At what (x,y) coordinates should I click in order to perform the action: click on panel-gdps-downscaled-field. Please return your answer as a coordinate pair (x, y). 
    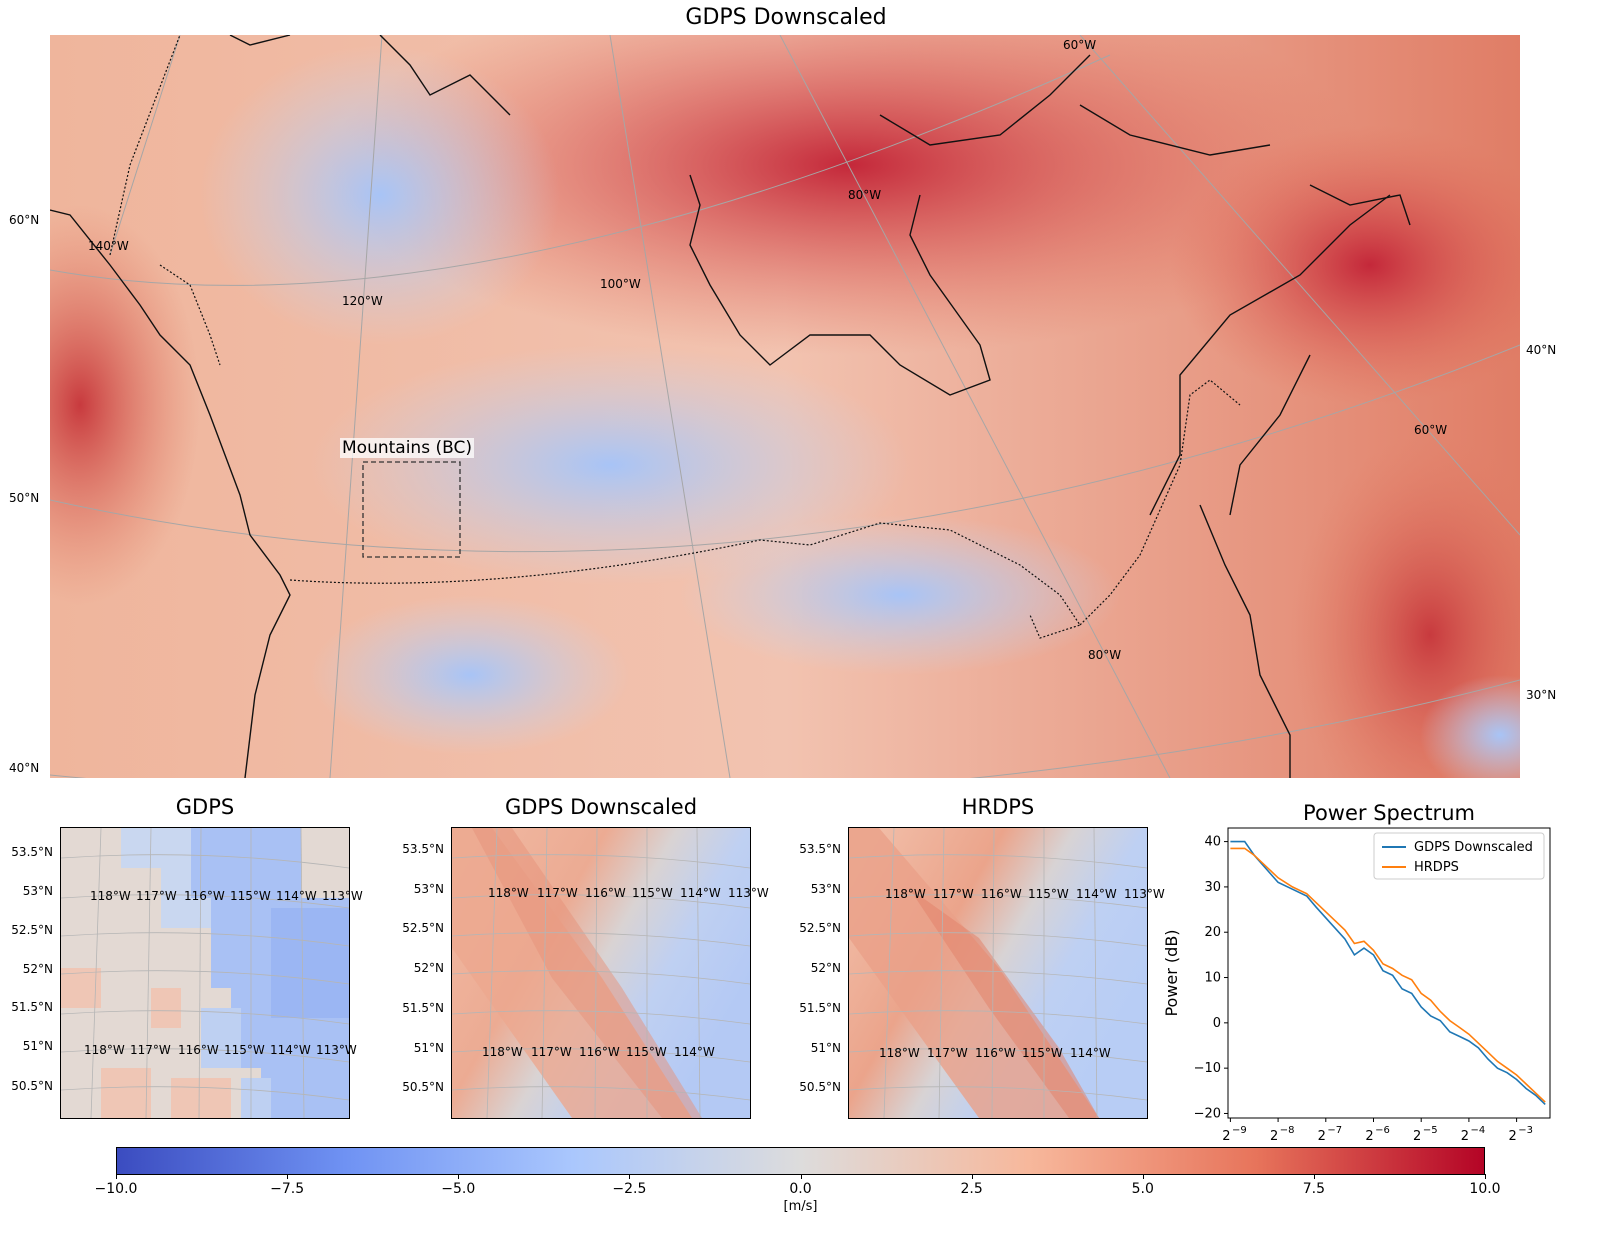
    Looking at the image, I should click on (601, 973).